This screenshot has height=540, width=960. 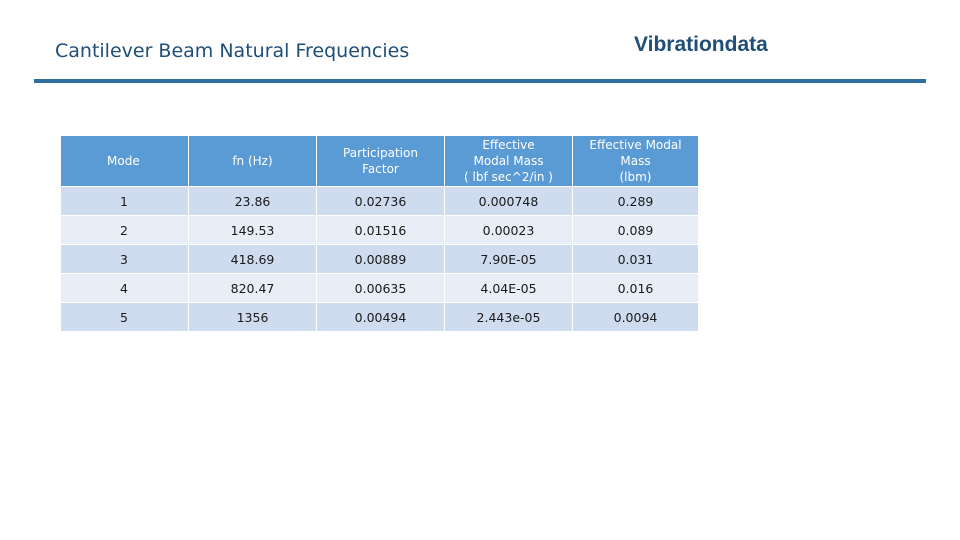 I want to click on cell-mode: 3, so click(x=125, y=258).